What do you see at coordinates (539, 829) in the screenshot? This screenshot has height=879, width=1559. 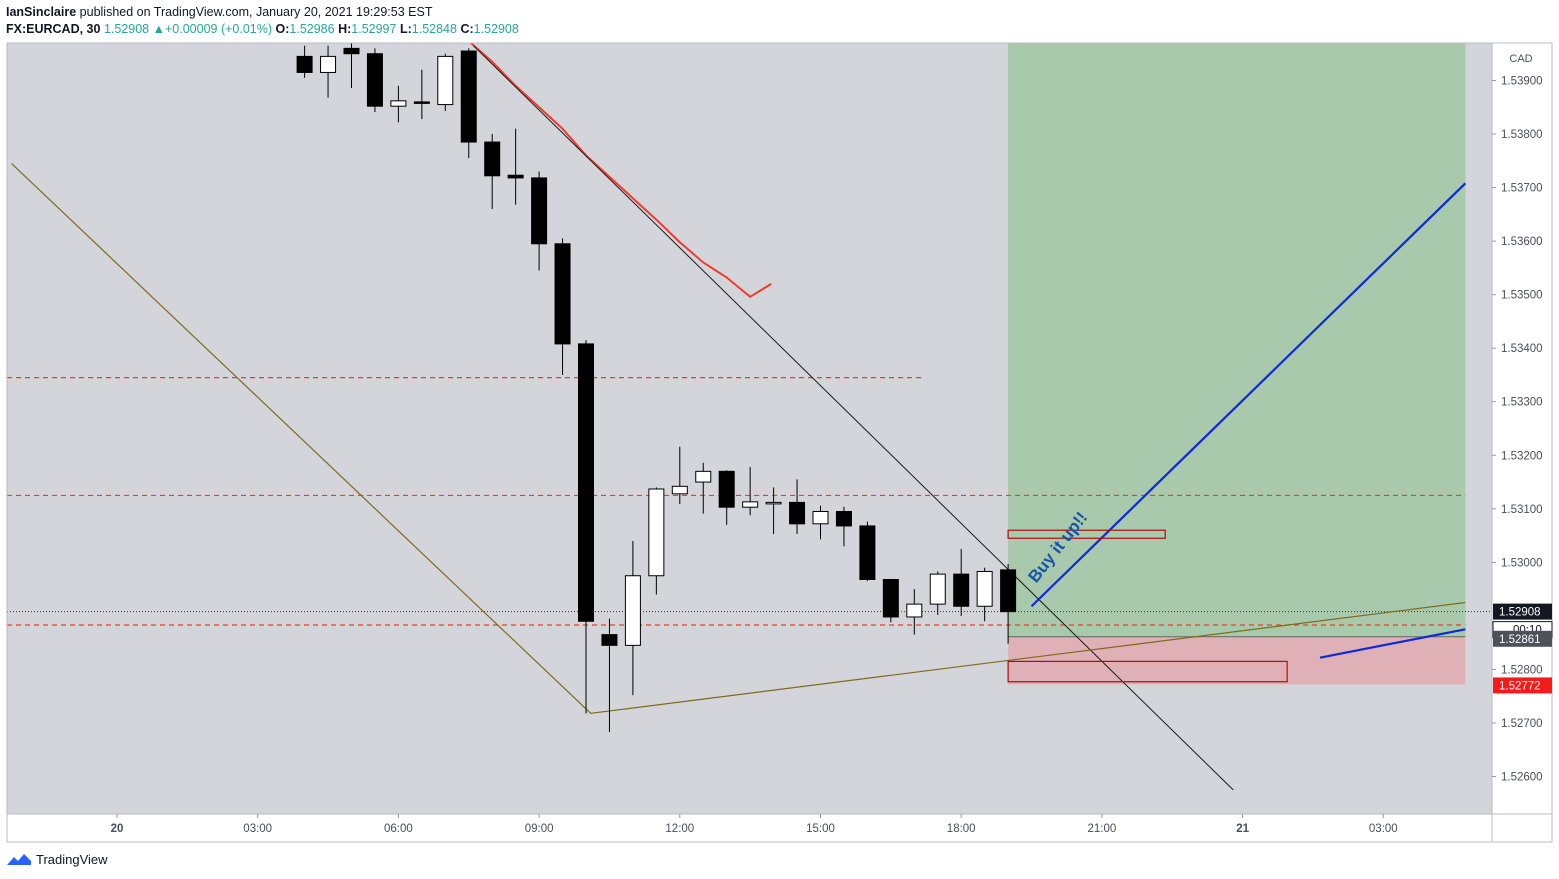 I see `time-tick-label: 09:00` at bounding box center [539, 829].